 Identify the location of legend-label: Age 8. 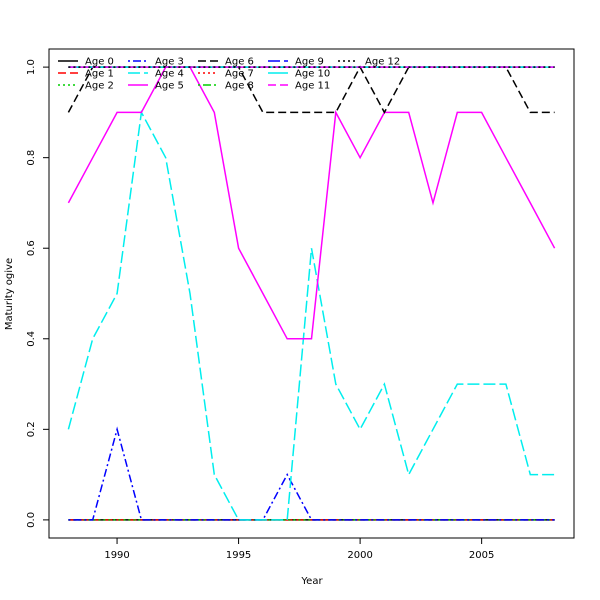
(239, 86).